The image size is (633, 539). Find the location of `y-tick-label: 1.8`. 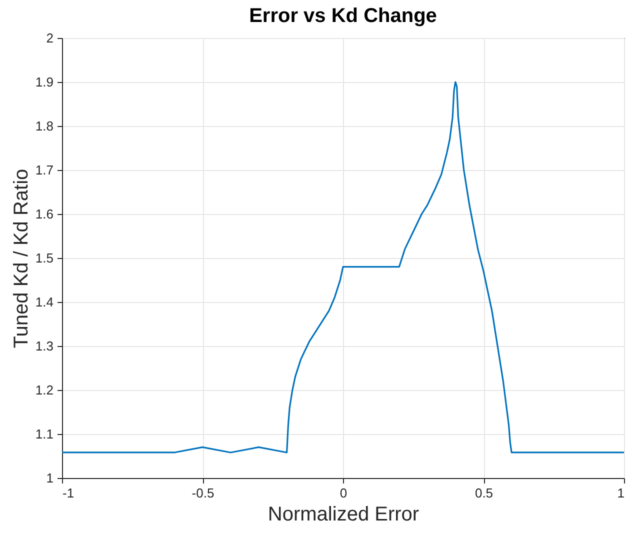

y-tick-label: 1.8 is located at coordinates (44, 126).